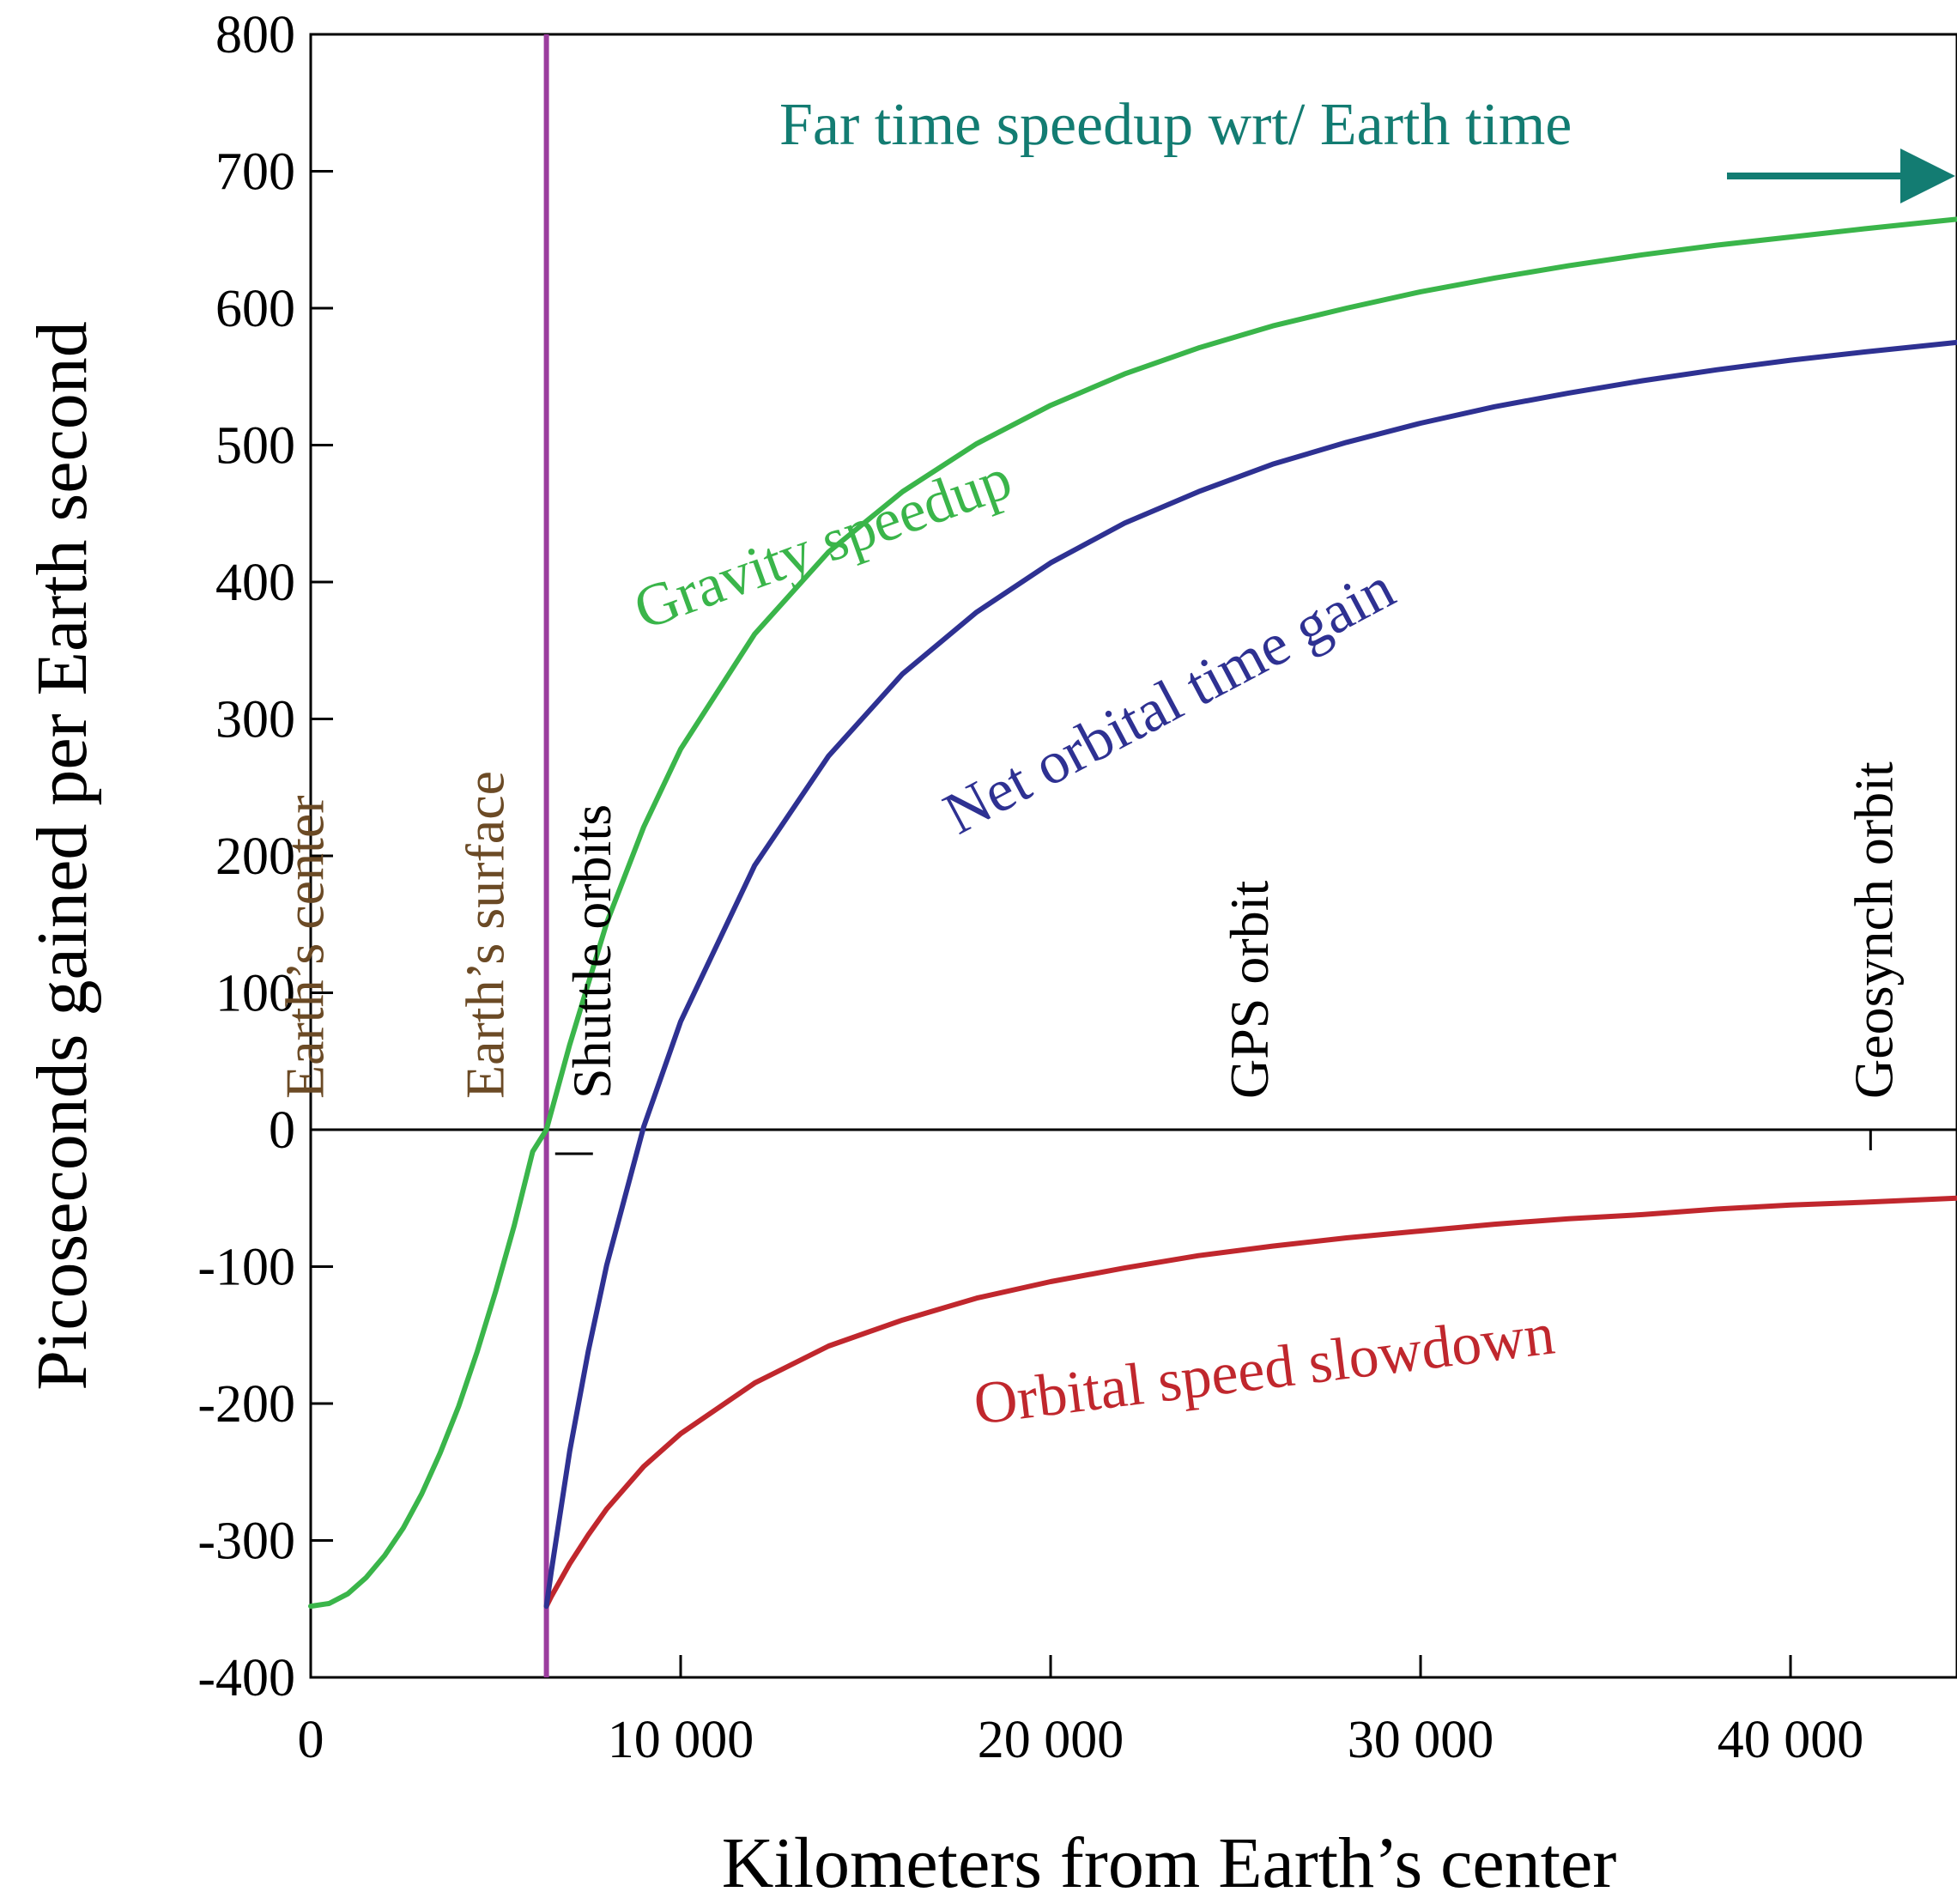 Image resolution: width=1957 pixels, height=1904 pixels. I want to click on x-tick-label: 0, so click(311, 1740).